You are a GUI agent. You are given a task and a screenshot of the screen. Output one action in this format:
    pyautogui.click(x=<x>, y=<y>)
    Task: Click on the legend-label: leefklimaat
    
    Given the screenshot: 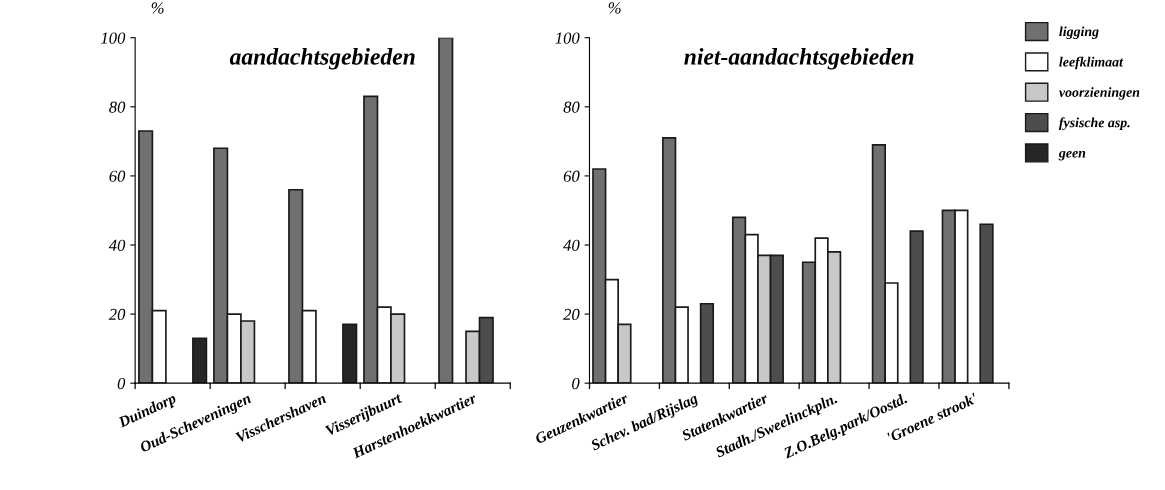 What is the action you would take?
    pyautogui.click(x=1091, y=63)
    